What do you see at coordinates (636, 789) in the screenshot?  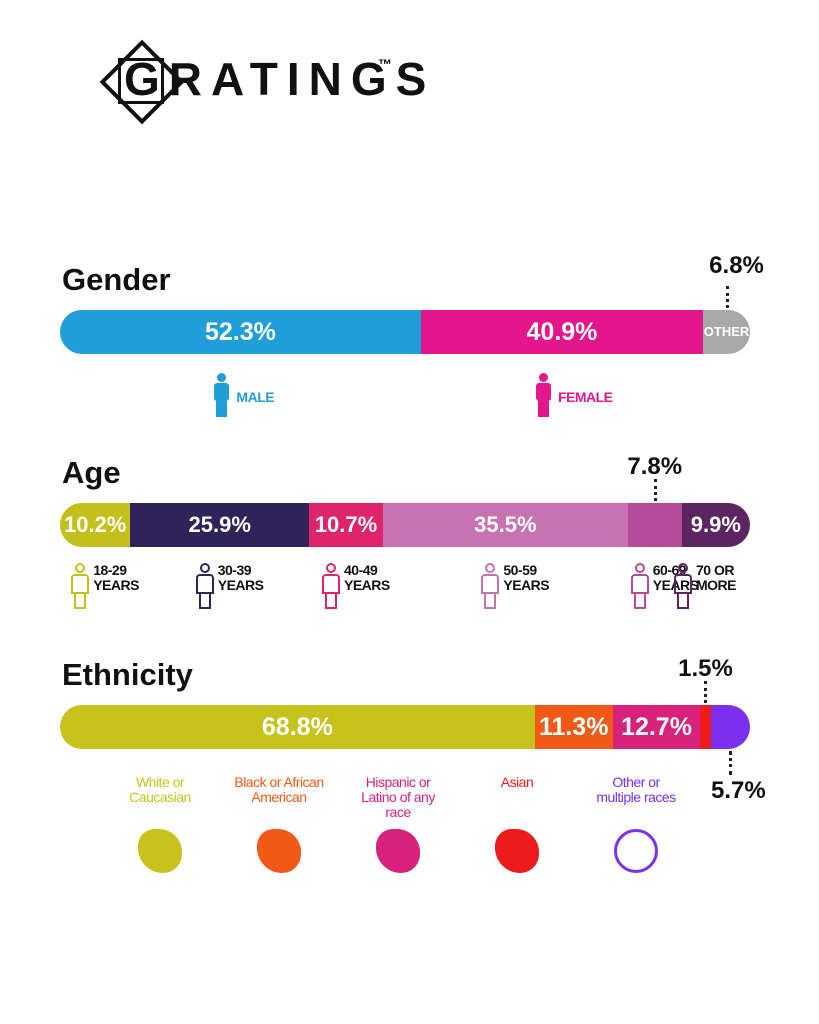 I see `legend-label: Other or multiple races` at bounding box center [636, 789].